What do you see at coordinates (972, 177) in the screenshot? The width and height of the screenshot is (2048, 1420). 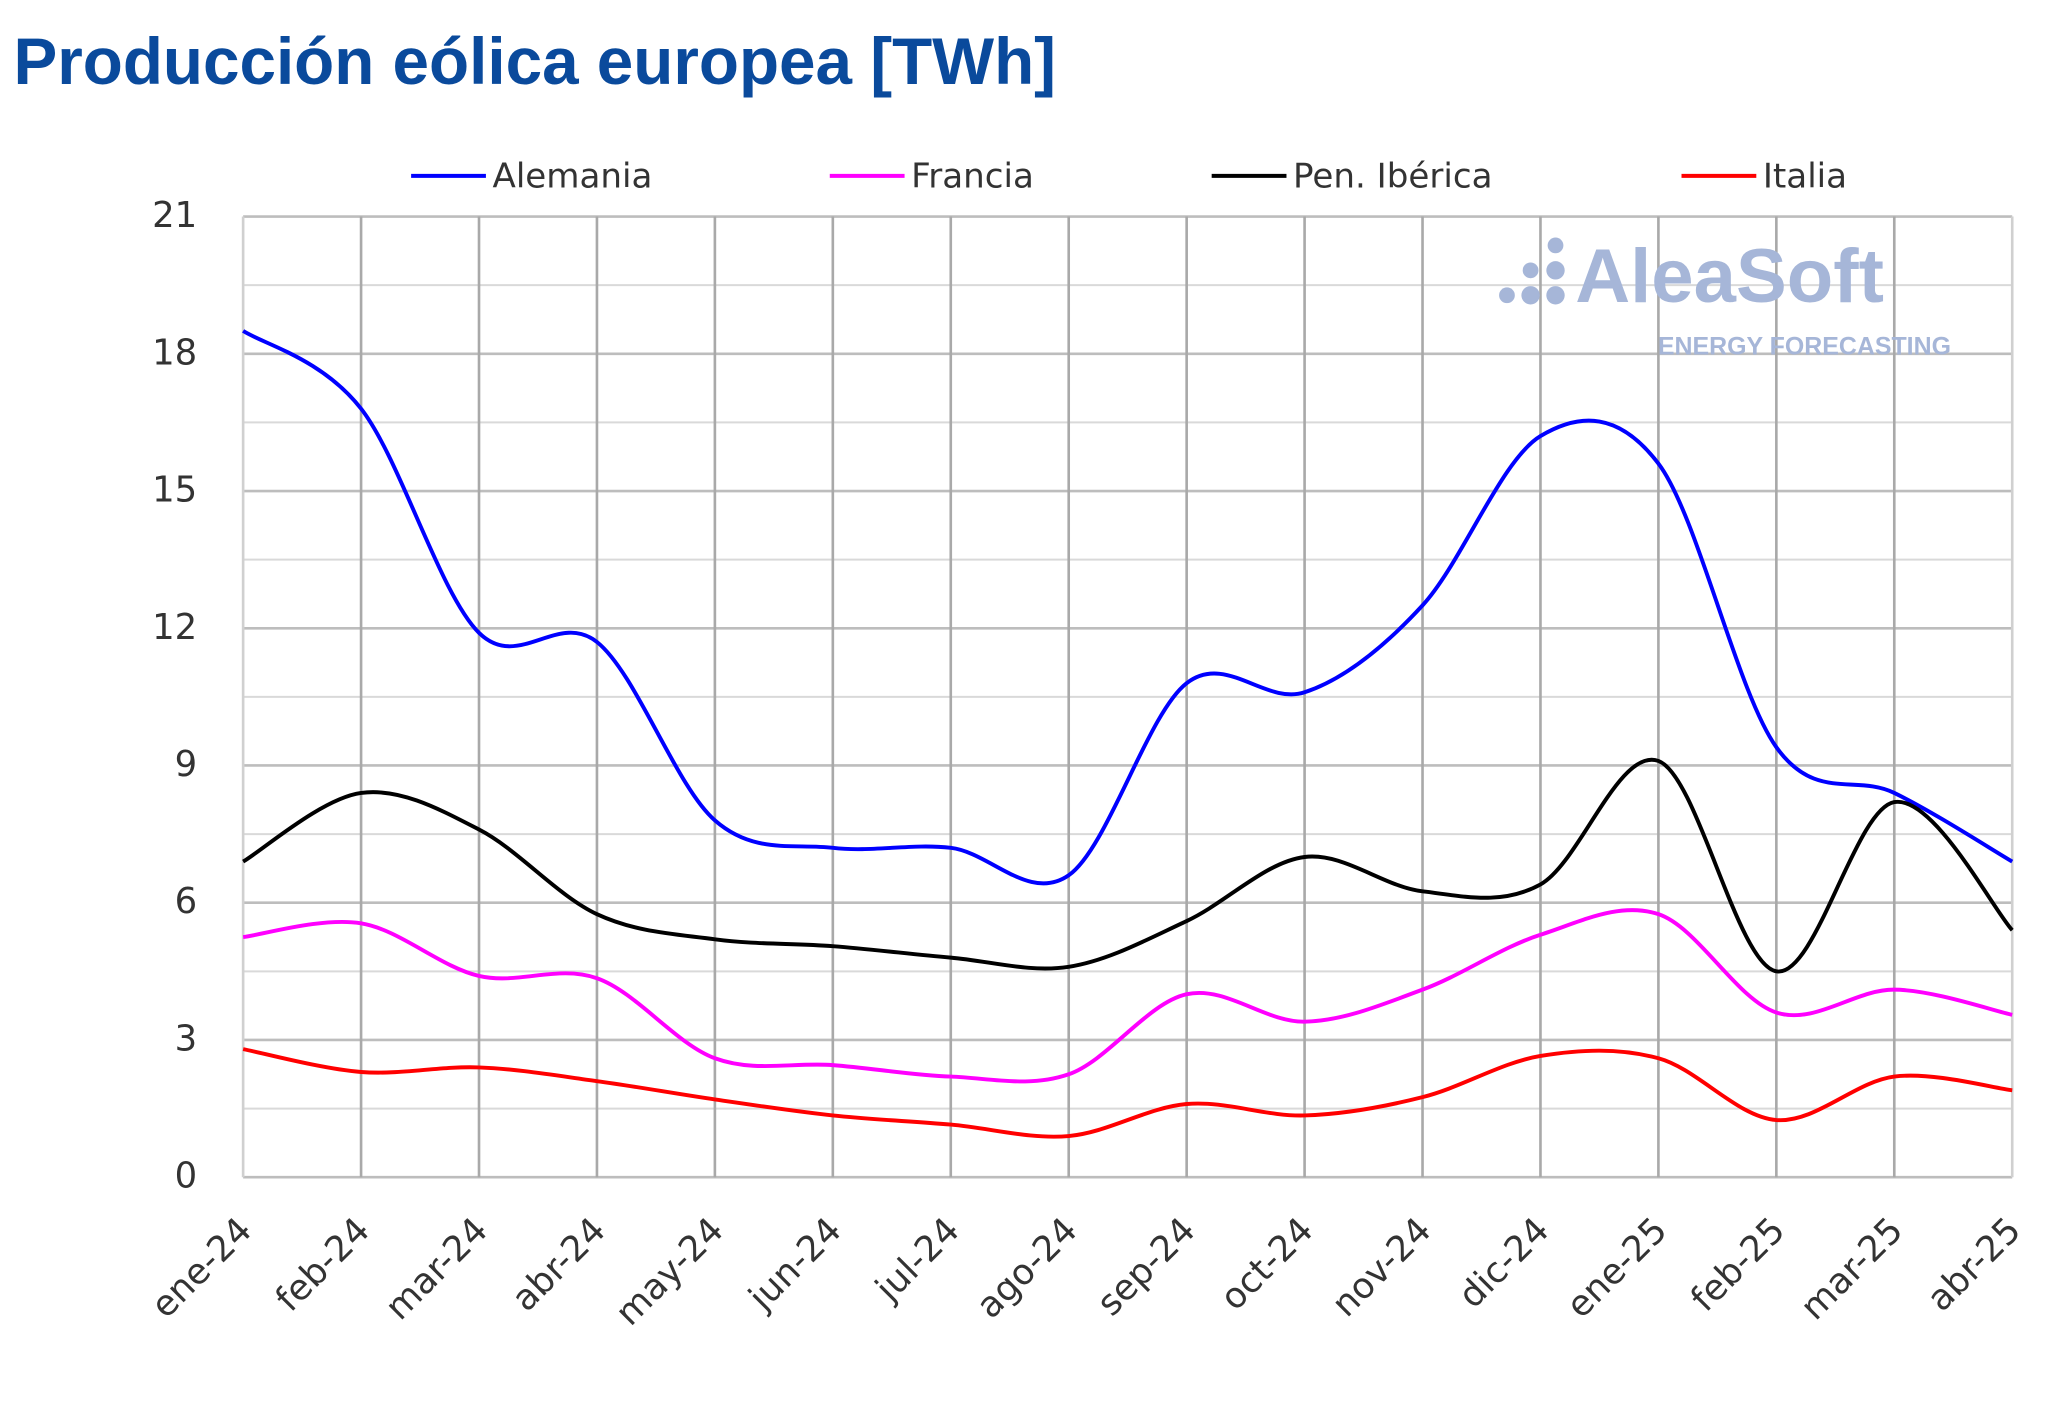 I see `legend-label: Francia` at bounding box center [972, 177].